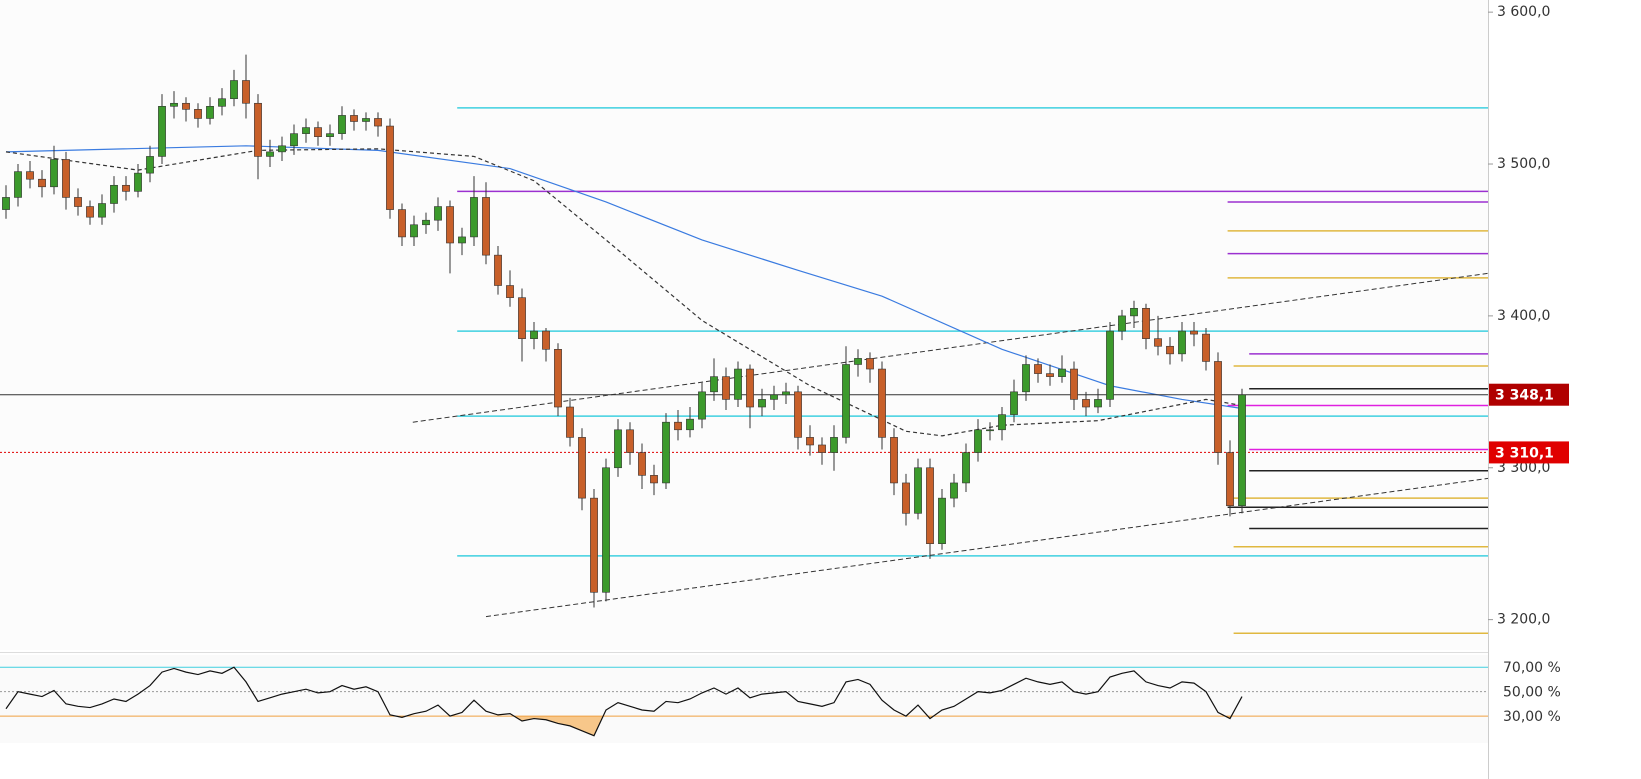  Describe the element at coordinates (1523, 620) in the screenshot. I see `y-tick-label: 3 200,0` at that location.